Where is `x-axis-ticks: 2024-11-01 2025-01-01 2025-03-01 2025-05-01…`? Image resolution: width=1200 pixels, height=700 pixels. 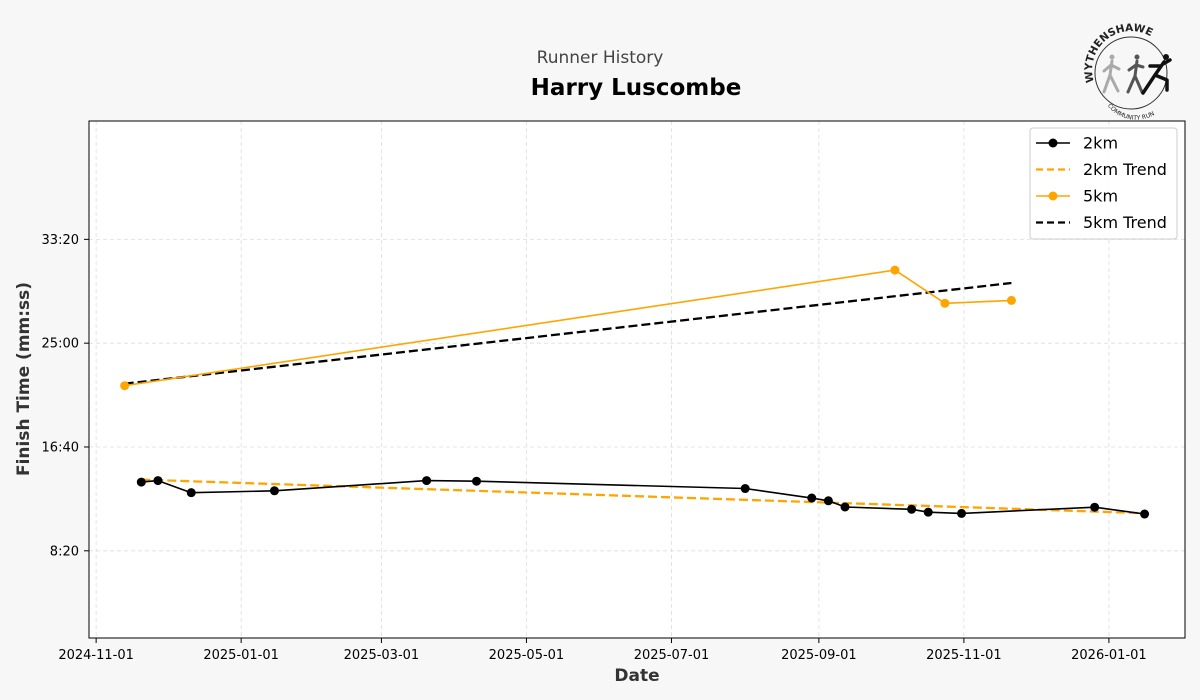
x-axis-ticks: 2024-11-01 2025-01-01 2025-03-01 2025-05-01… is located at coordinates (602, 650).